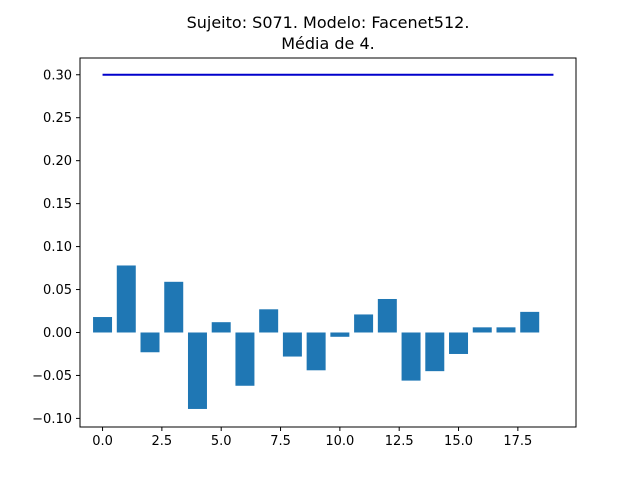  What do you see at coordinates (57, 333) in the screenshot?
I see `y-tick-label: 0.00` at bounding box center [57, 333].